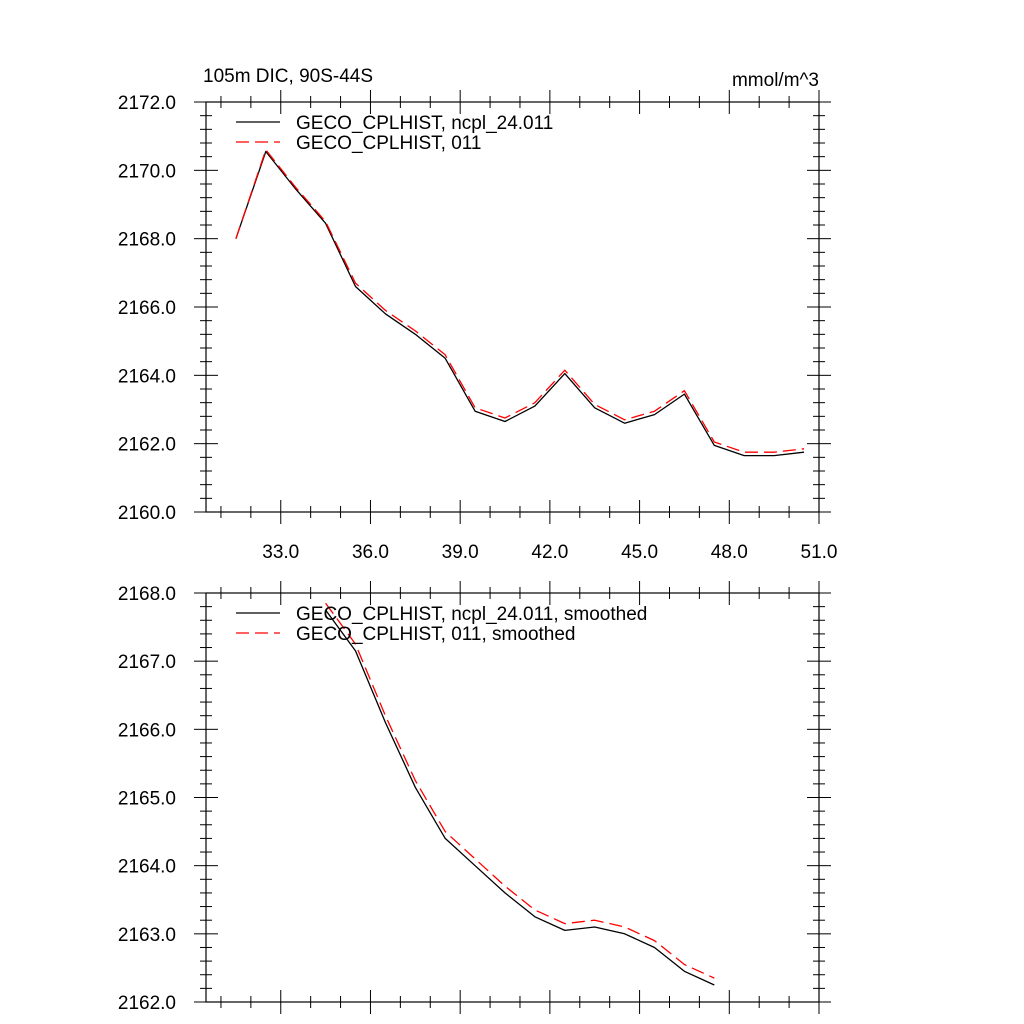 The height and width of the screenshot is (1024, 1024). Describe the element at coordinates (775, 80) in the screenshot. I see `units-label: mmol/m^3` at that location.